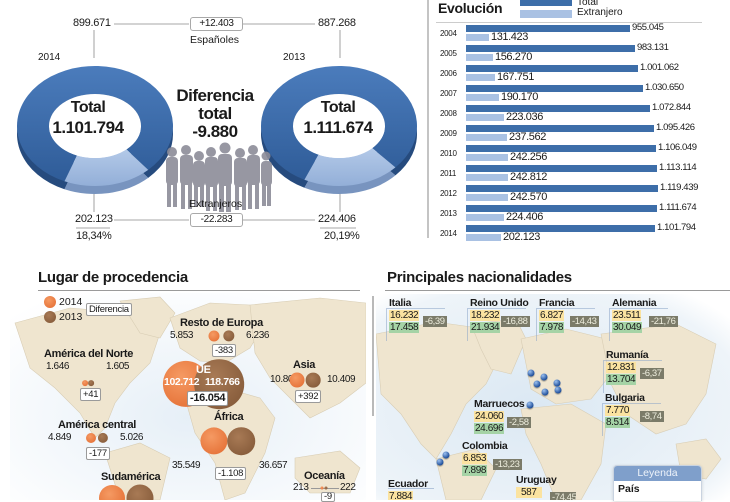 The width and height of the screenshot is (730, 502). What do you see at coordinates (71, 302) in the screenshot?
I see `legend-2014-label: 2014` at bounding box center [71, 302].